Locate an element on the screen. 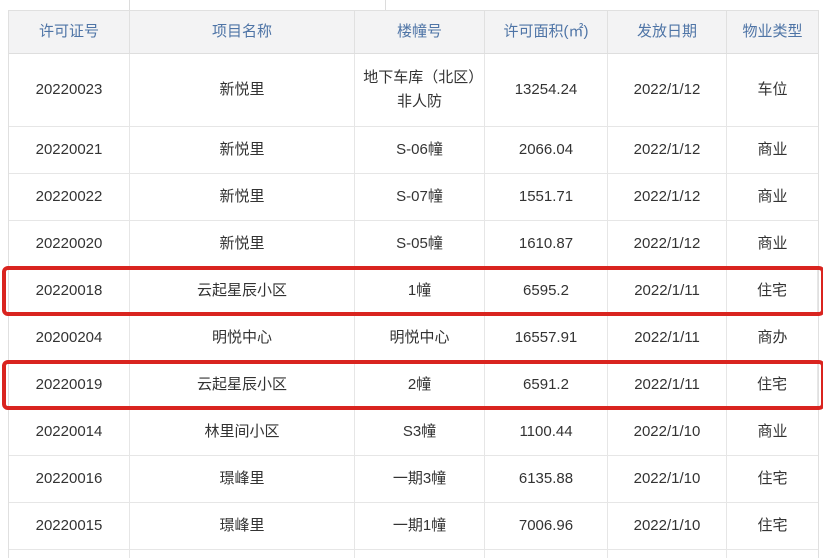 This screenshot has width=823, height=558. cell-building-no: 明悦中心 is located at coordinates (420, 338).